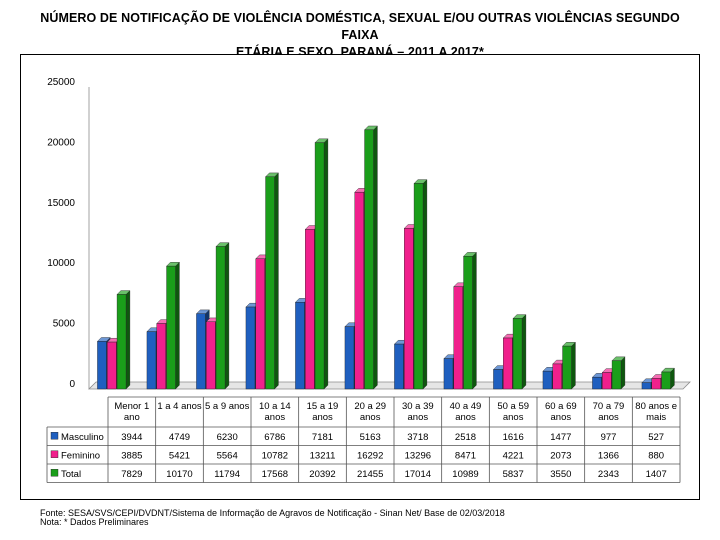 The image size is (720, 540). What do you see at coordinates (418, 474) in the screenshot?
I see `data-label: 17014` at bounding box center [418, 474].